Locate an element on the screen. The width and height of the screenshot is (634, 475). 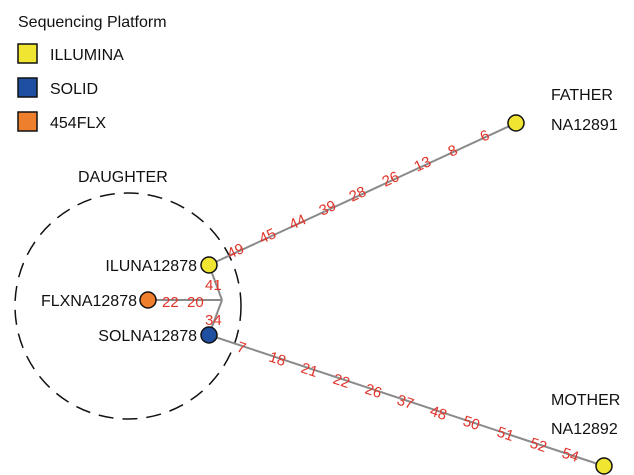
distance-label: 21 is located at coordinates (309, 370).